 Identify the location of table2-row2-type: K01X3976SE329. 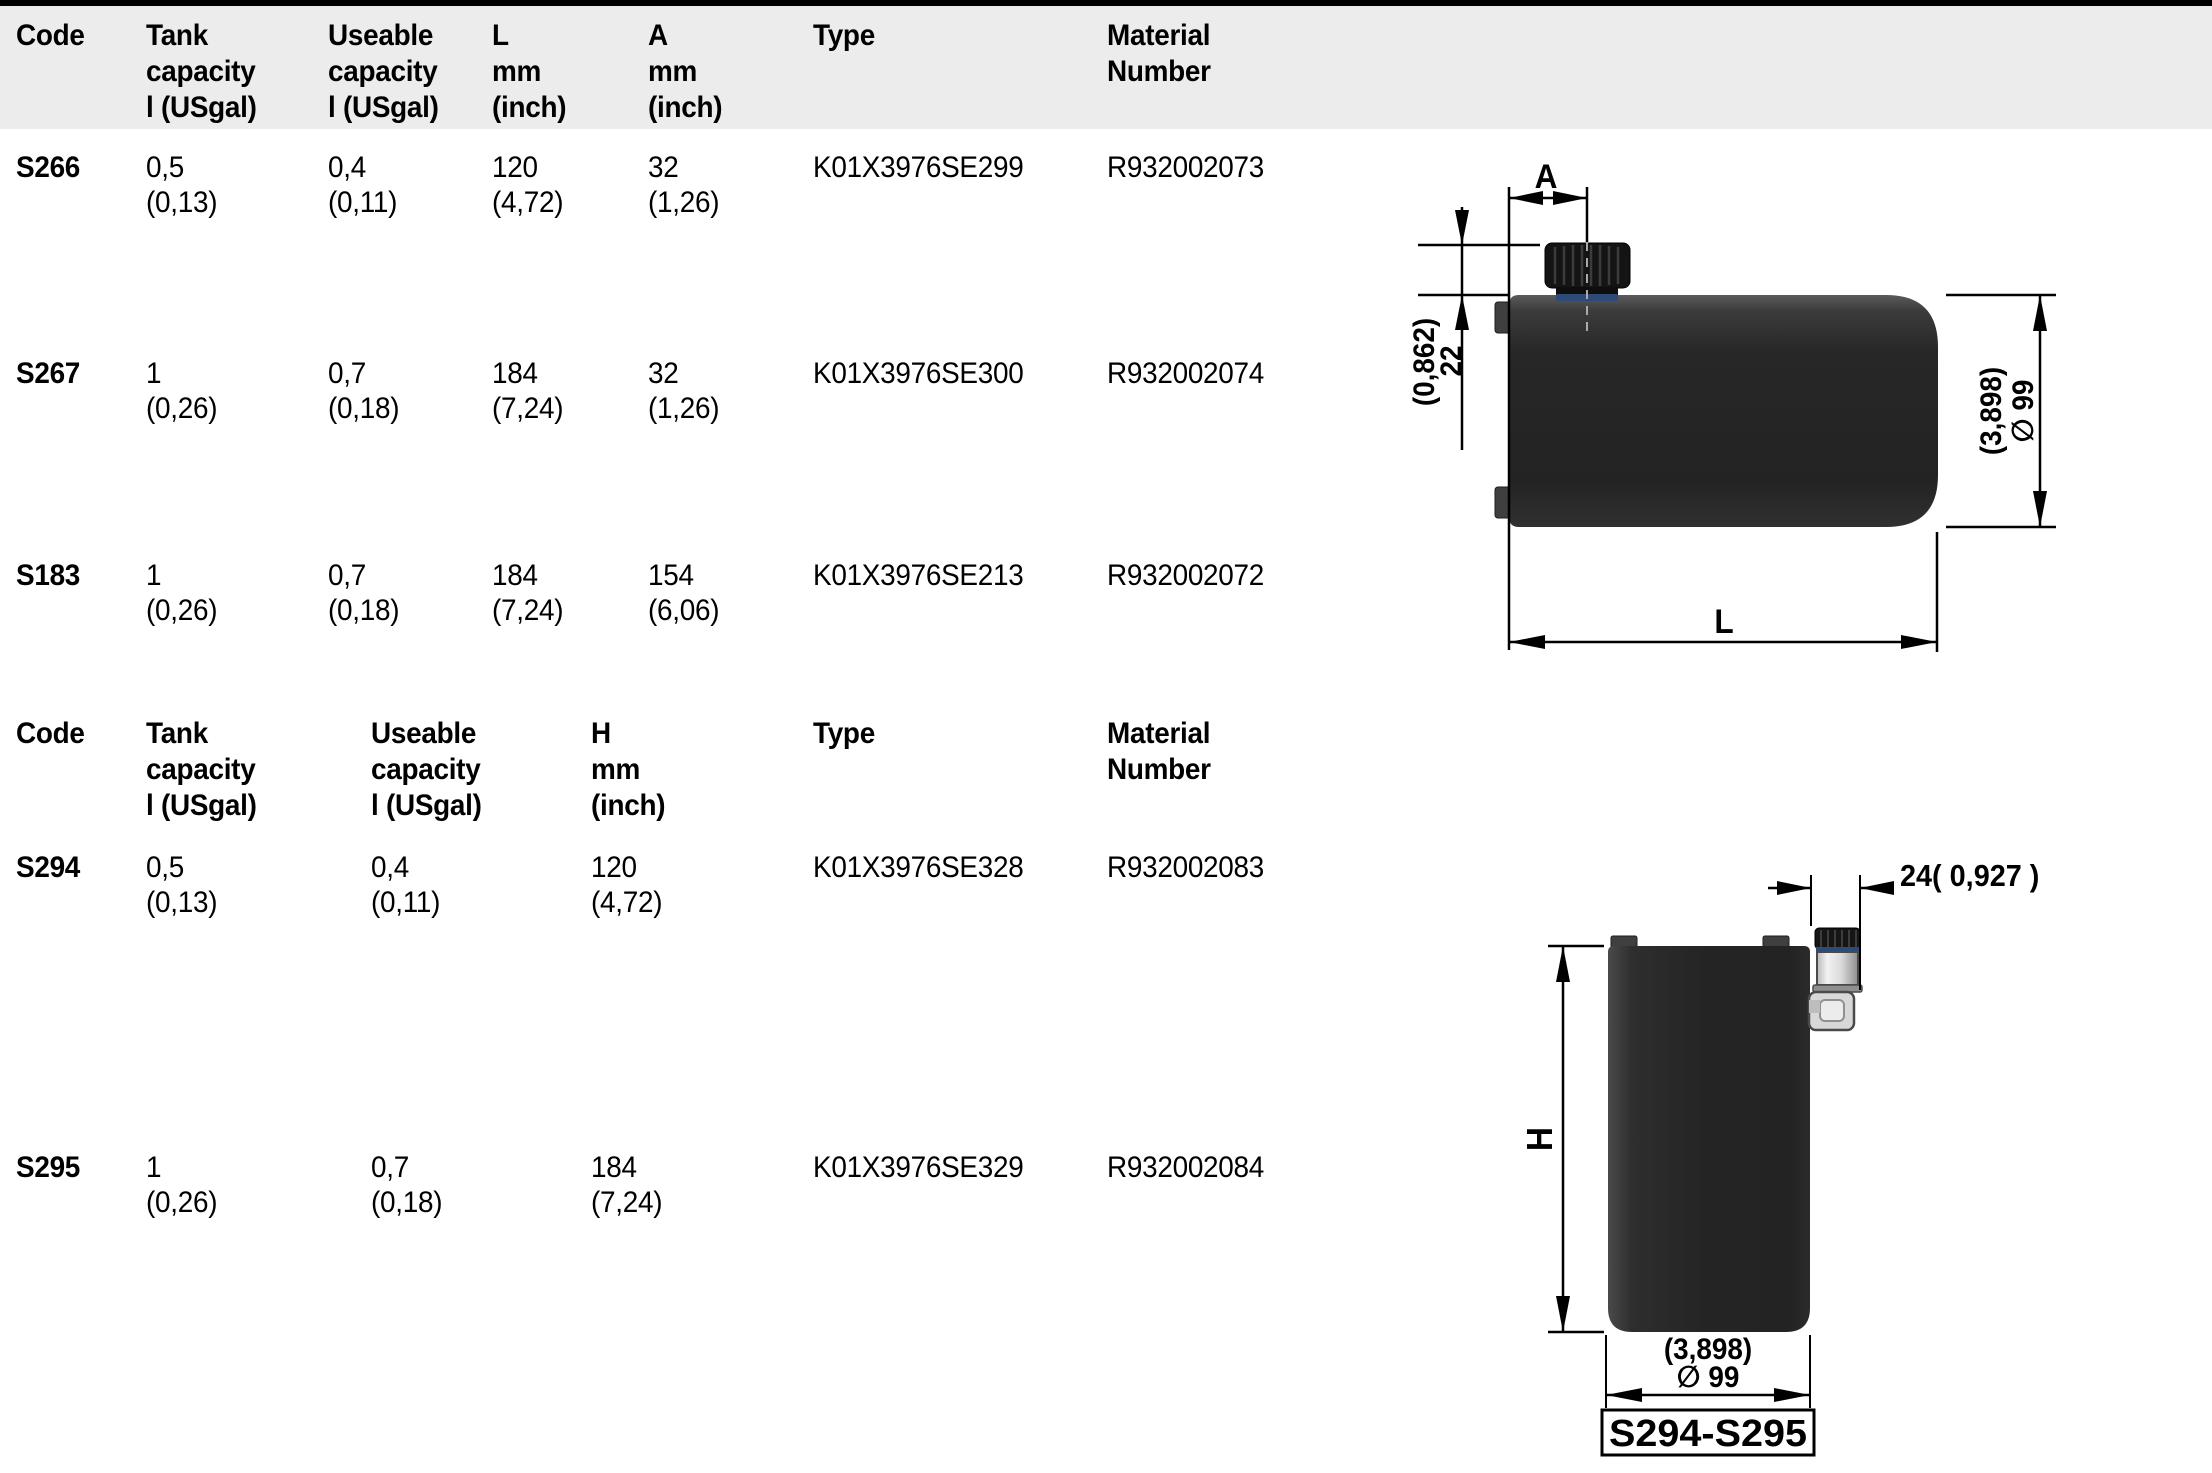
(918, 1167).